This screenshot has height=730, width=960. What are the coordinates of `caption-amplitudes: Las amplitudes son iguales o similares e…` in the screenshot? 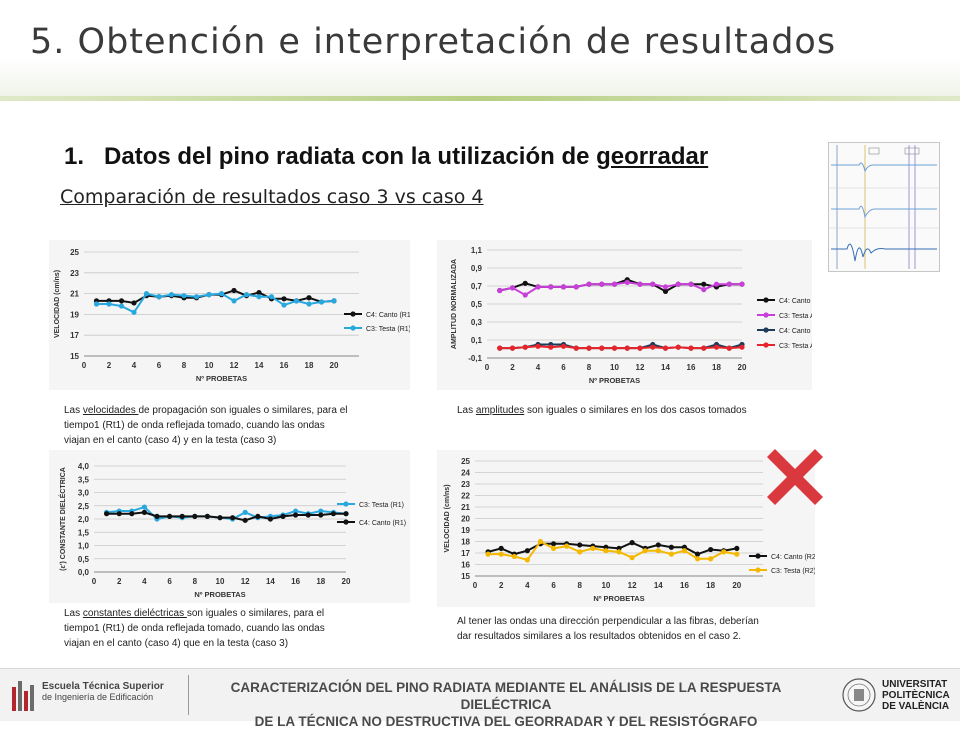 It's located at (637, 410).